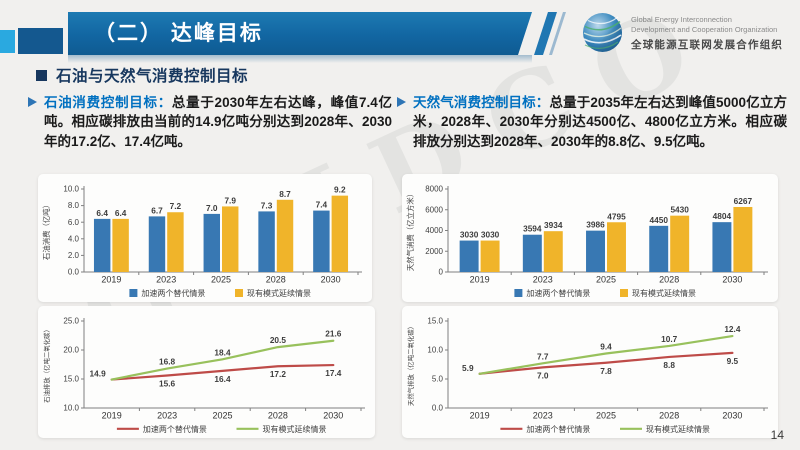  I want to click on svg-text: 石油消费（亿吨）, so click(46, 230).